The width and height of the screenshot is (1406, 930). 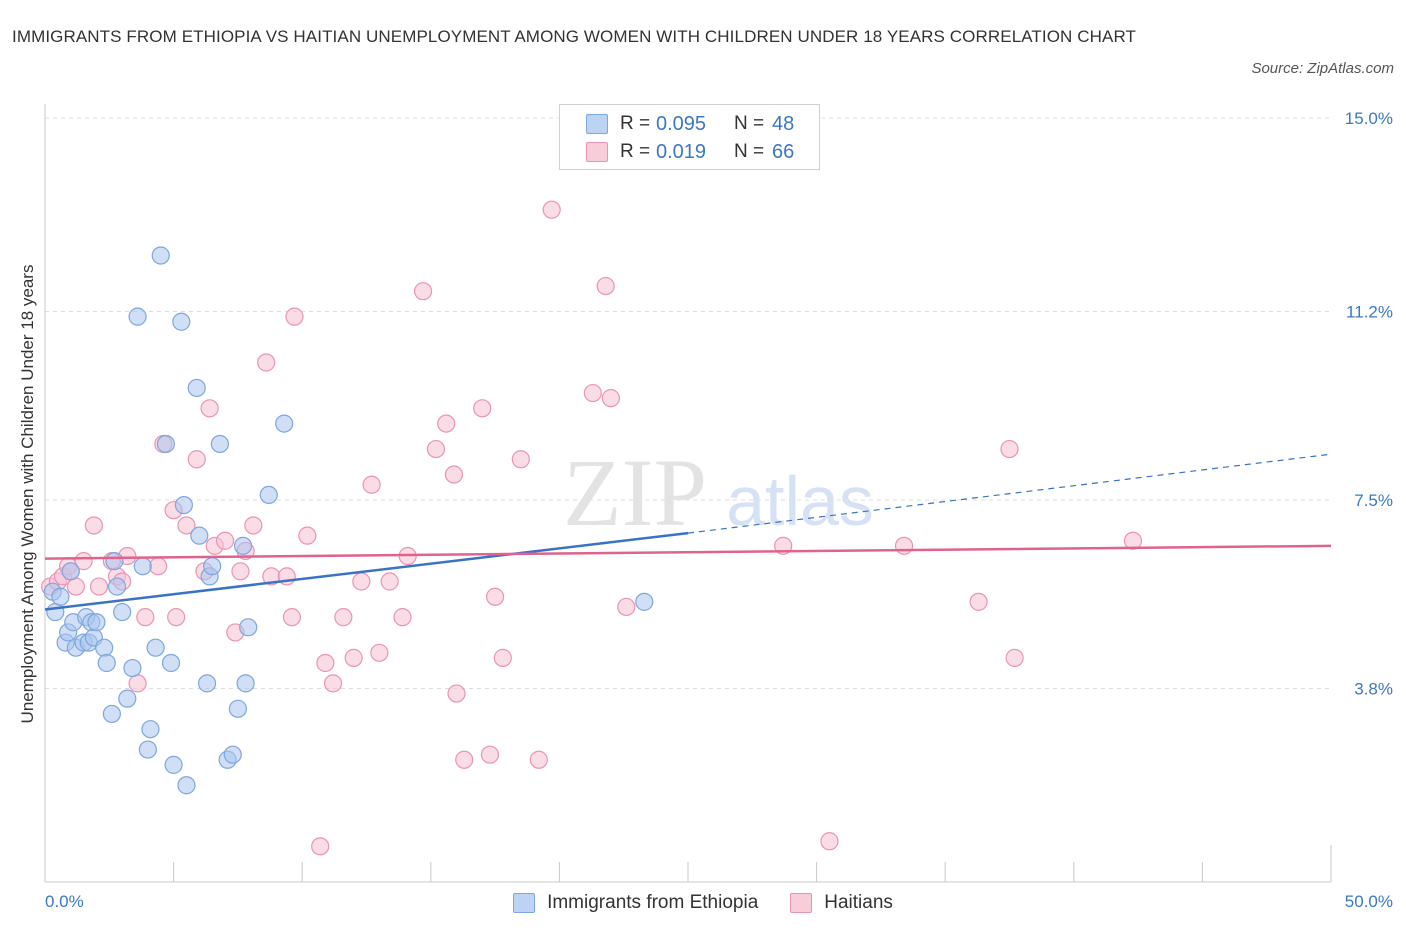 I want to click on stats-row-haitians: R = 0.019 N = 66, so click(x=690, y=152).